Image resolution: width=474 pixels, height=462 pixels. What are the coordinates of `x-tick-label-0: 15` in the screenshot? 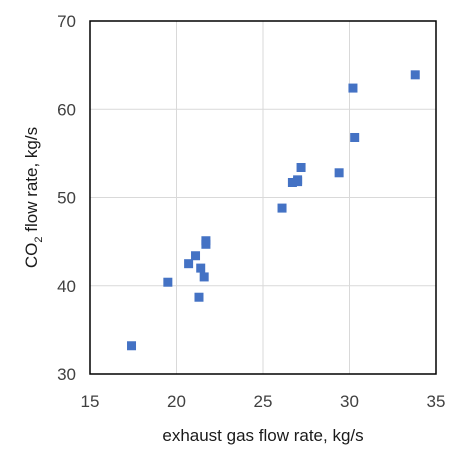 It's located at (90, 401).